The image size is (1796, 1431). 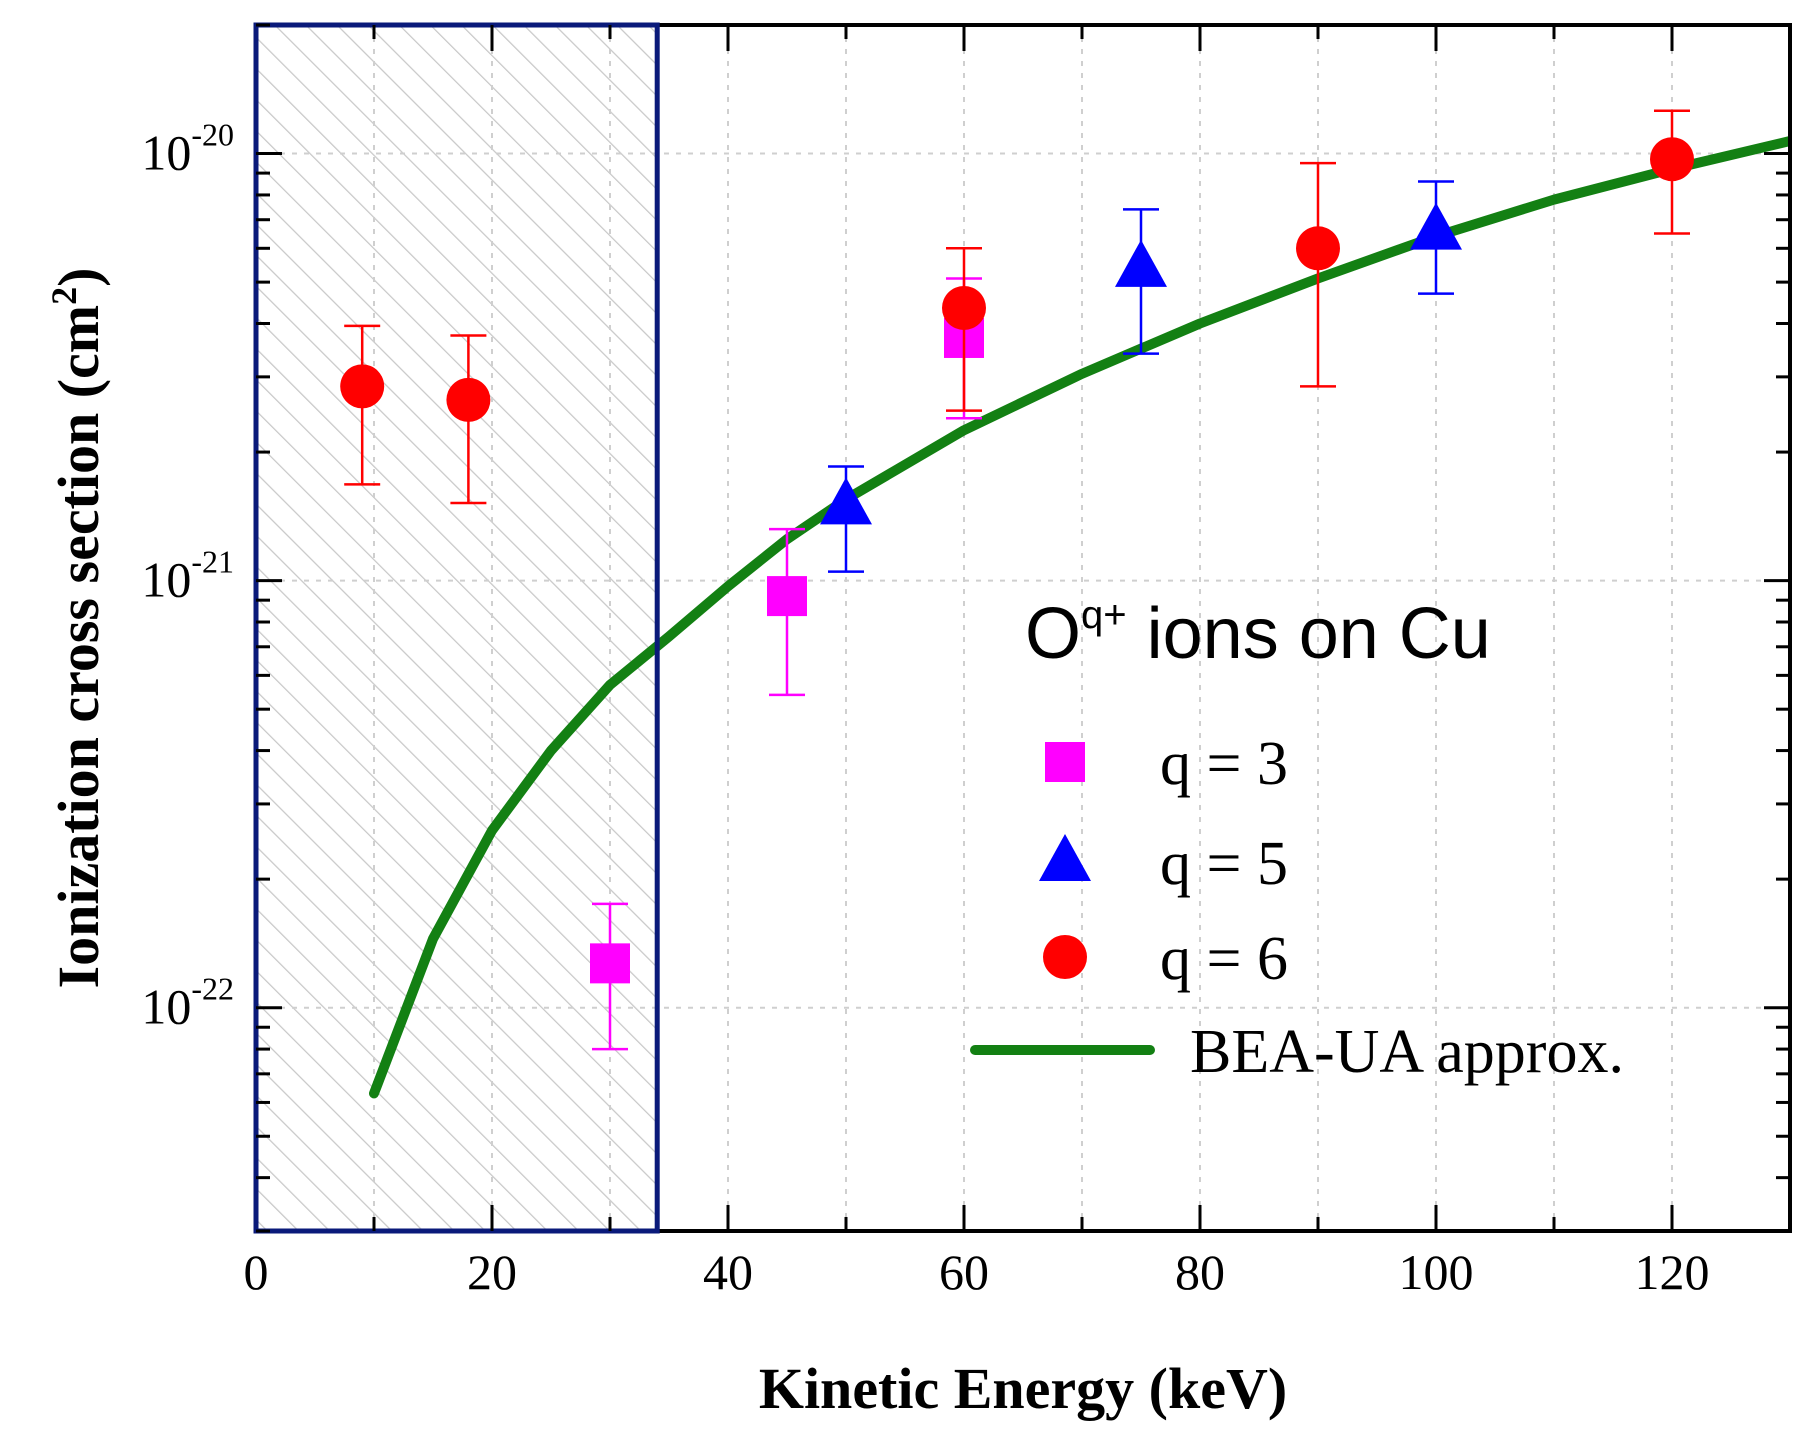 I want to click on legend-marker-circle, so click(x=1065, y=957).